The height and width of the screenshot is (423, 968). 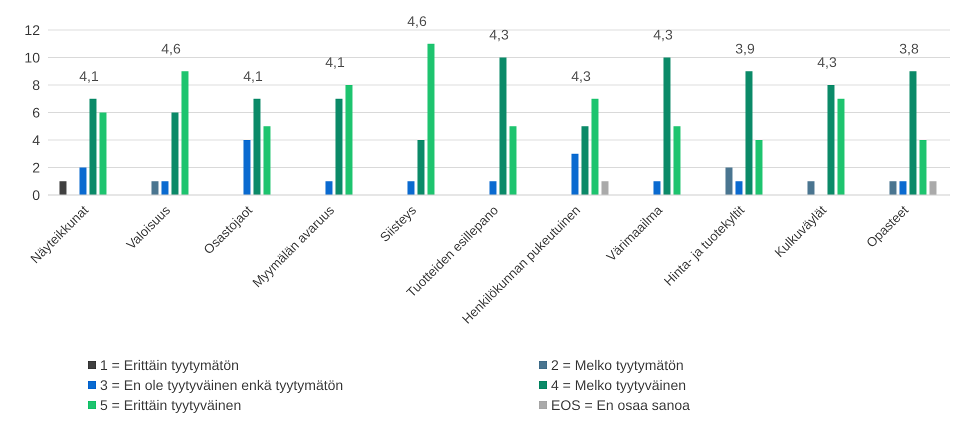 I want to click on text: 4,6, so click(x=417, y=20).